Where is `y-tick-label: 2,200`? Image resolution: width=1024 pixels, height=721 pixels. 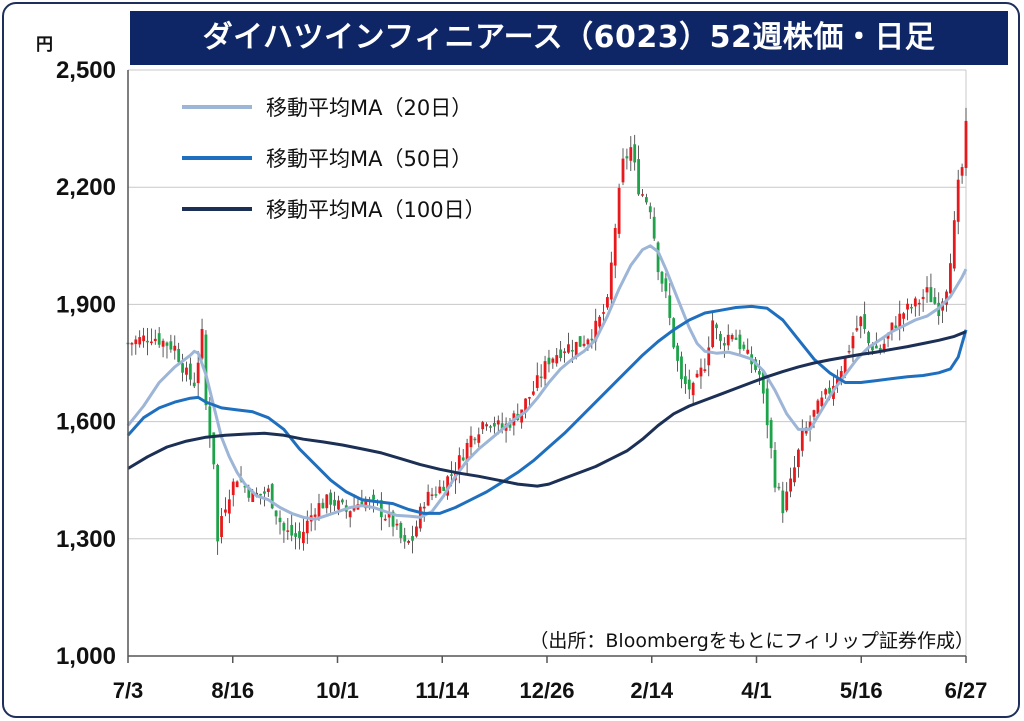 y-tick-label: 2,200 is located at coordinates (86, 187).